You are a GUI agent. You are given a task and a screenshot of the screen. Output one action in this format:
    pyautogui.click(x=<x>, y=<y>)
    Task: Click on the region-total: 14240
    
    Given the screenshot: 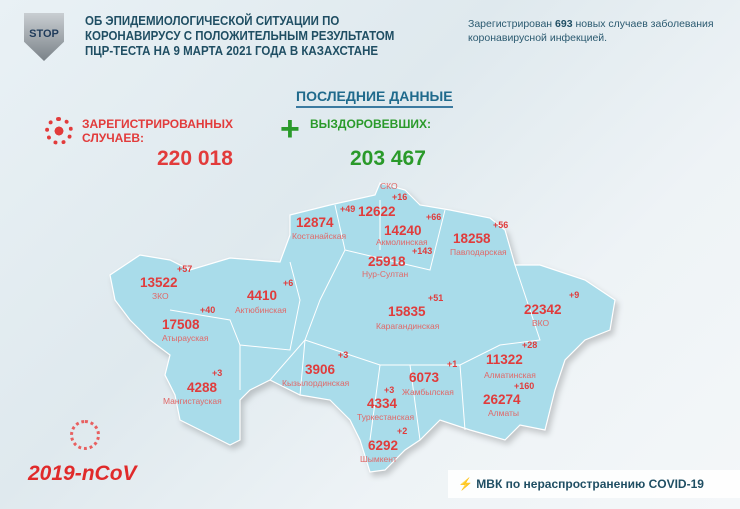 What is the action you would take?
    pyautogui.click(x=403, y=230)
    